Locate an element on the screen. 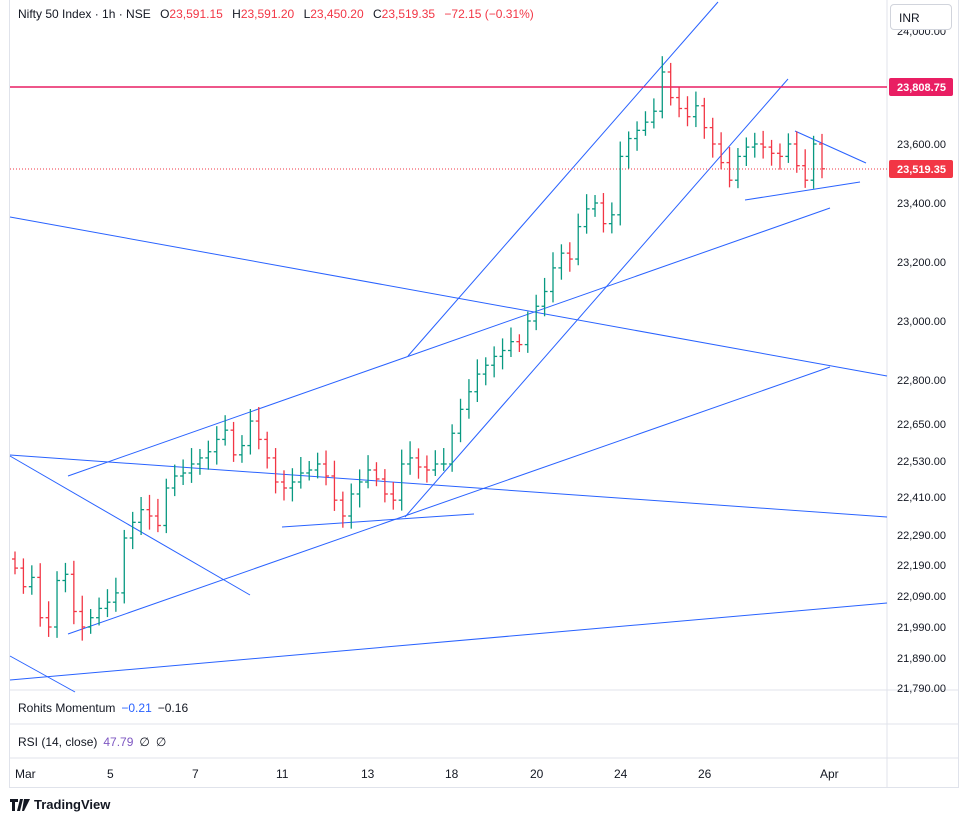 This screenshot has height=823, width=969. close-value: 23,519.35 is located at coordinates (408, 14).